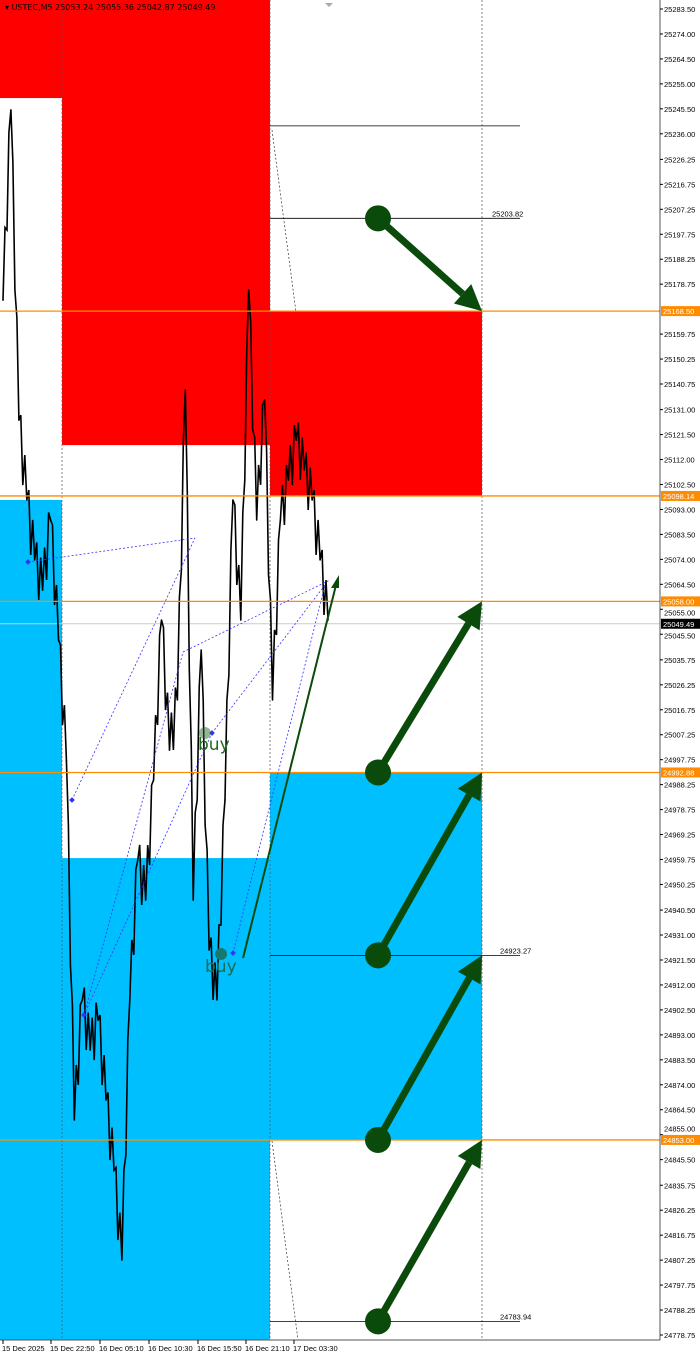  Describe the element at coordinates (679, 1110) in the screenshot. I see `y-tick-label: 24864.50` at that location.